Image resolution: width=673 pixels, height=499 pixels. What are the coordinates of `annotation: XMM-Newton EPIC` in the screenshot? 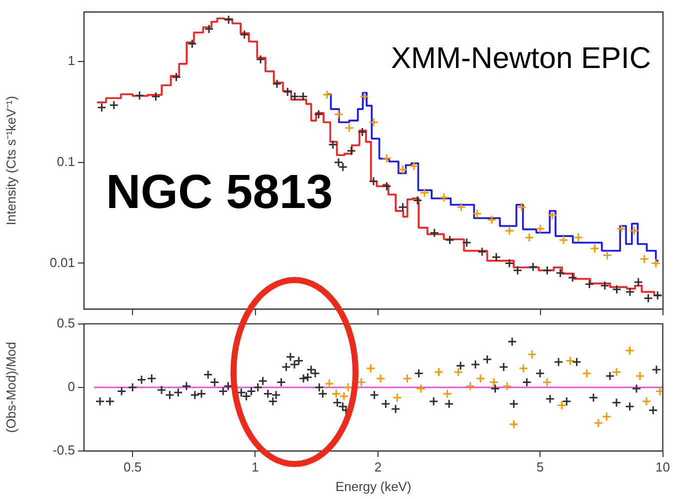 It's located at (520, 58).